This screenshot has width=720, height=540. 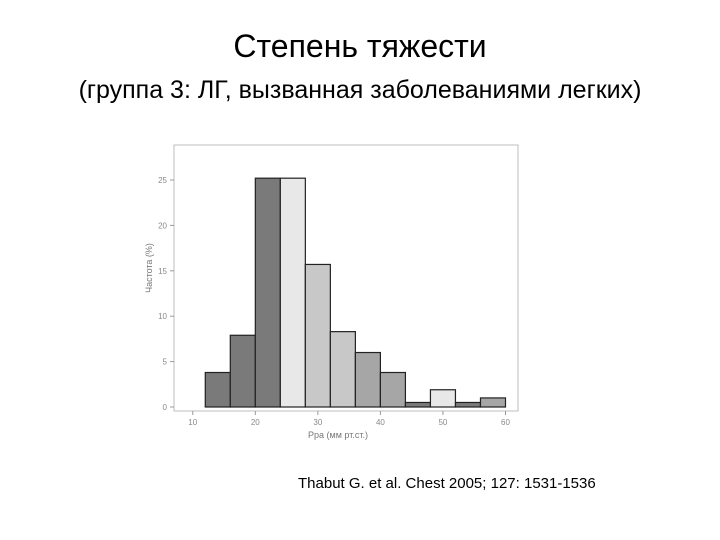 I want to click on x-tick-label: 10, so click(x=192, y=422).